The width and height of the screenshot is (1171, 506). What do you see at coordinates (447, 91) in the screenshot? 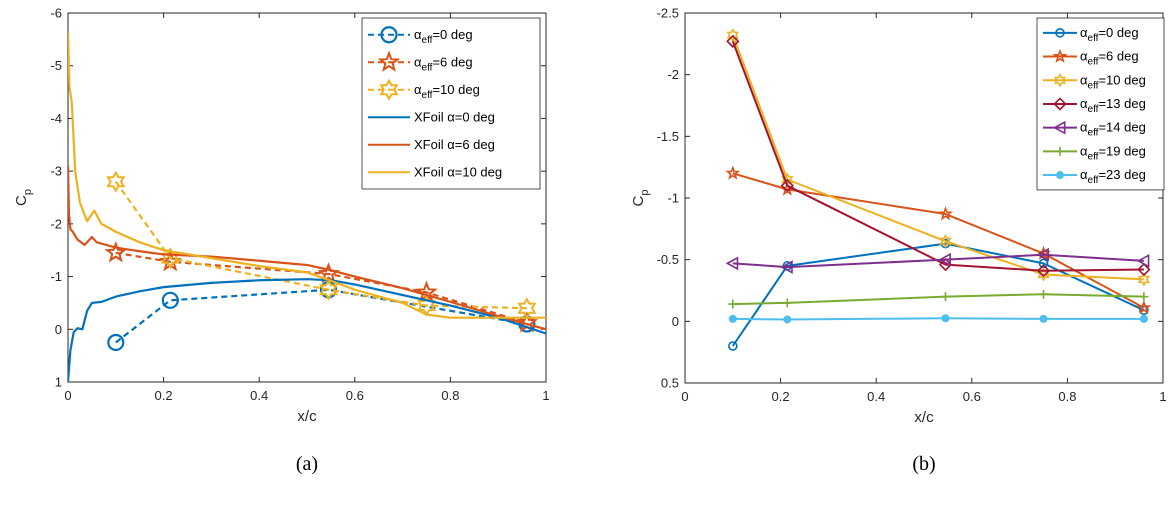
I see `legend-label: αeff=10 deg` at bounding box center [447, 91].